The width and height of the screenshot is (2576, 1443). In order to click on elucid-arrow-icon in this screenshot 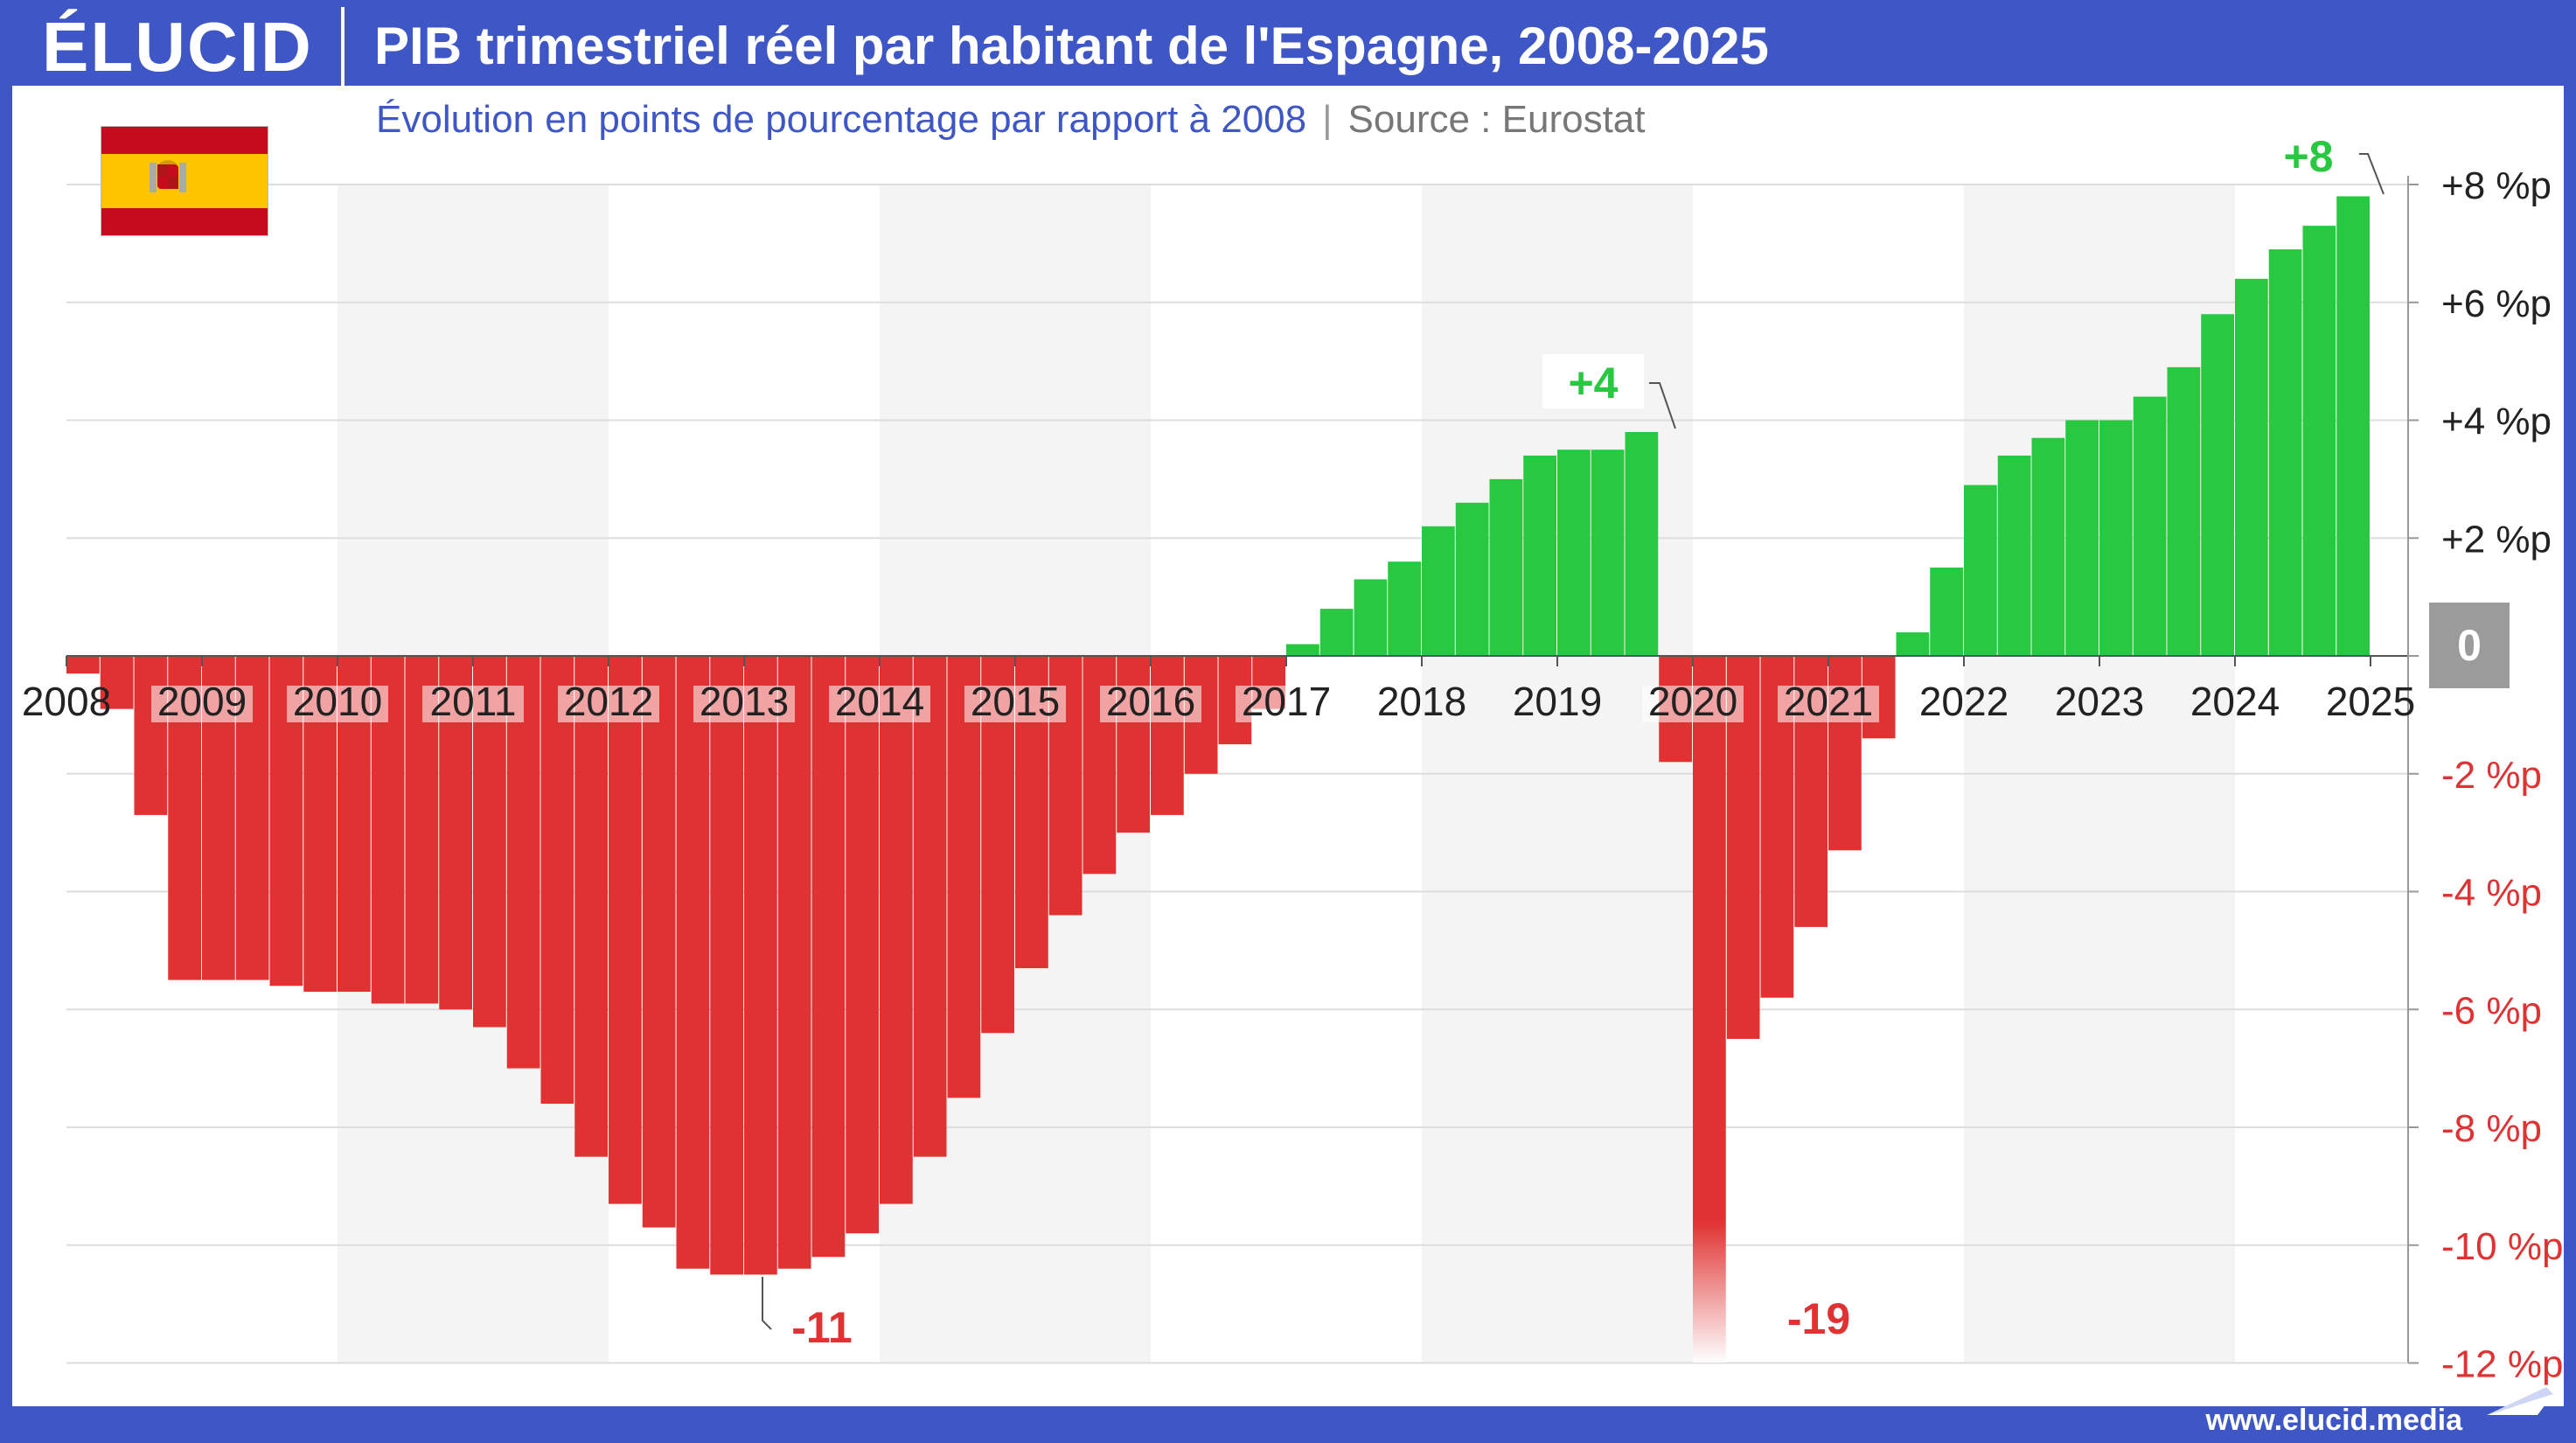, I will do `click(2520, 1401)`.